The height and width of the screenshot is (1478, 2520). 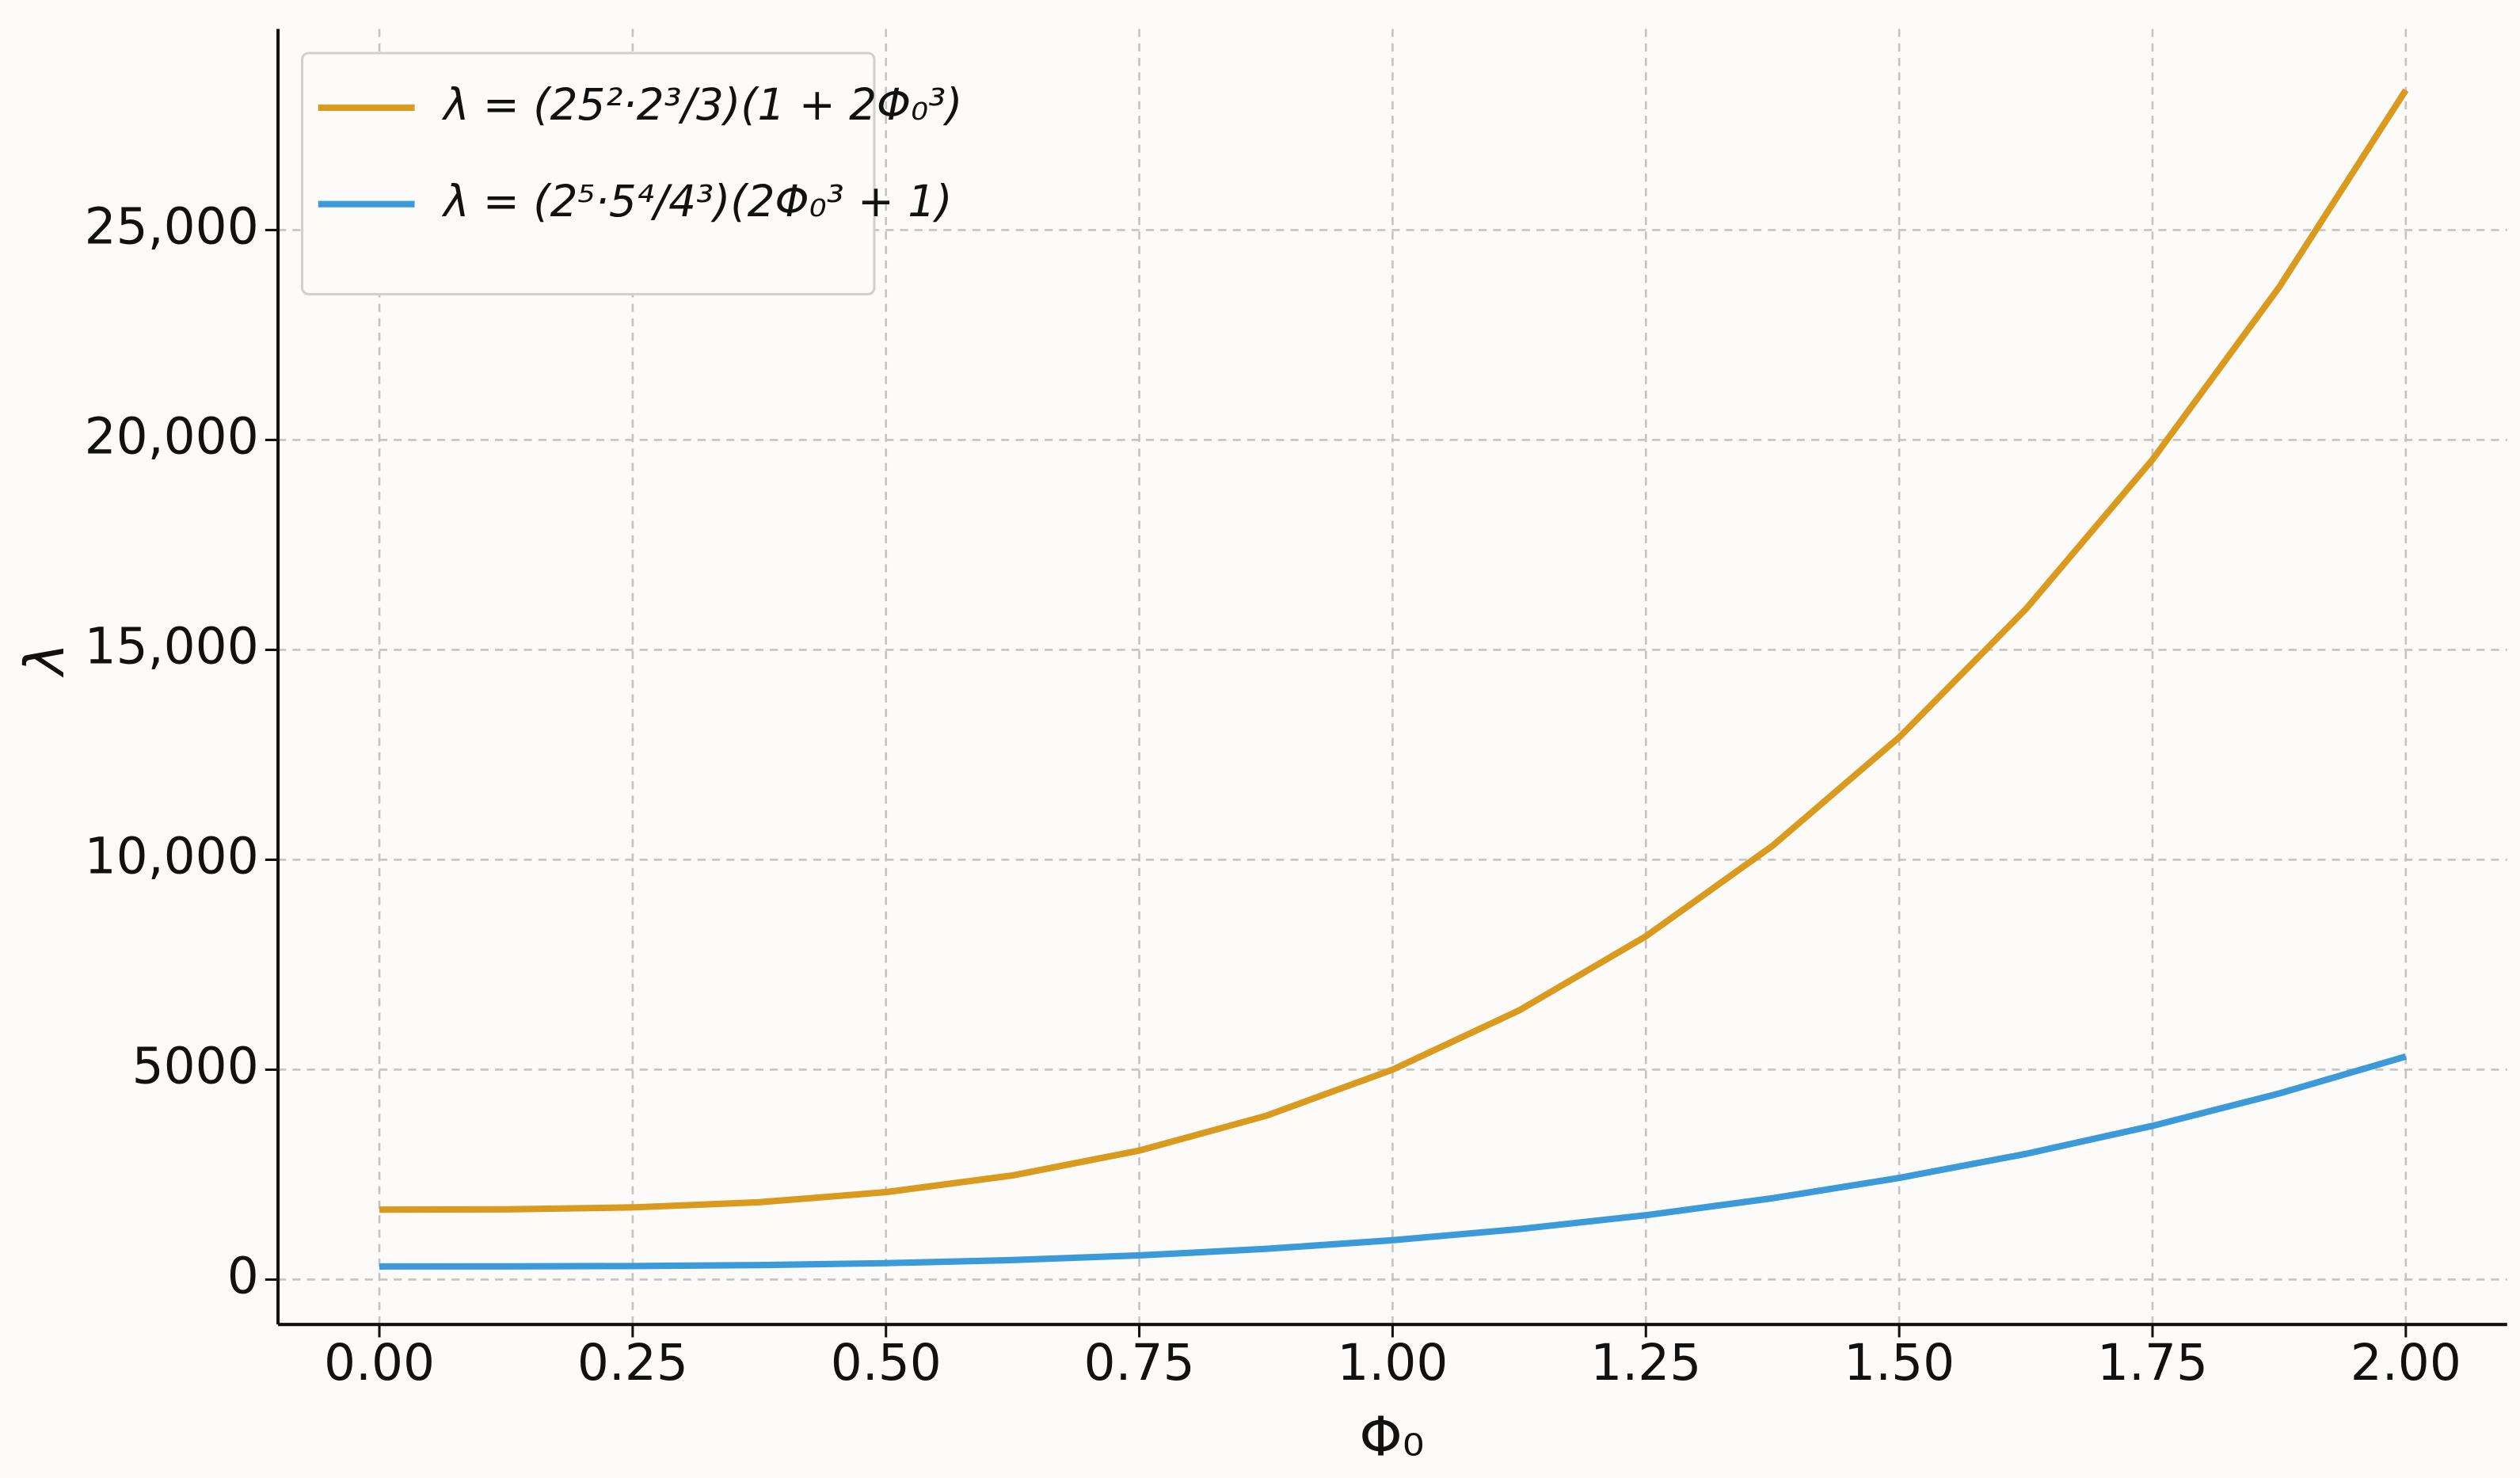 I want to click on legend-box, so click(x=588, y=173).